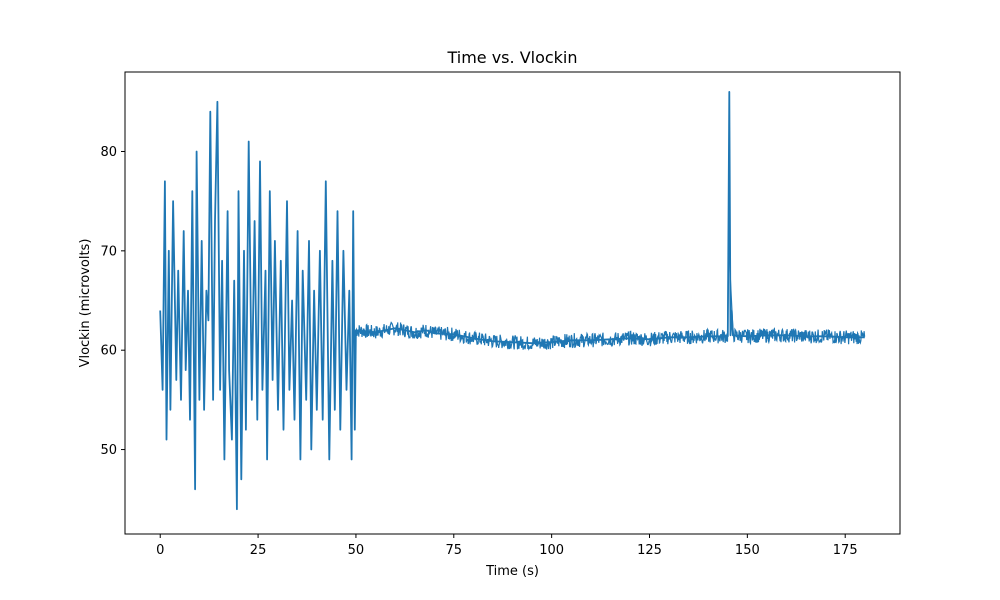  Describe the element at coordinates (108, 450) in the screenshot. I see `y-tick-label: 50` at that location.